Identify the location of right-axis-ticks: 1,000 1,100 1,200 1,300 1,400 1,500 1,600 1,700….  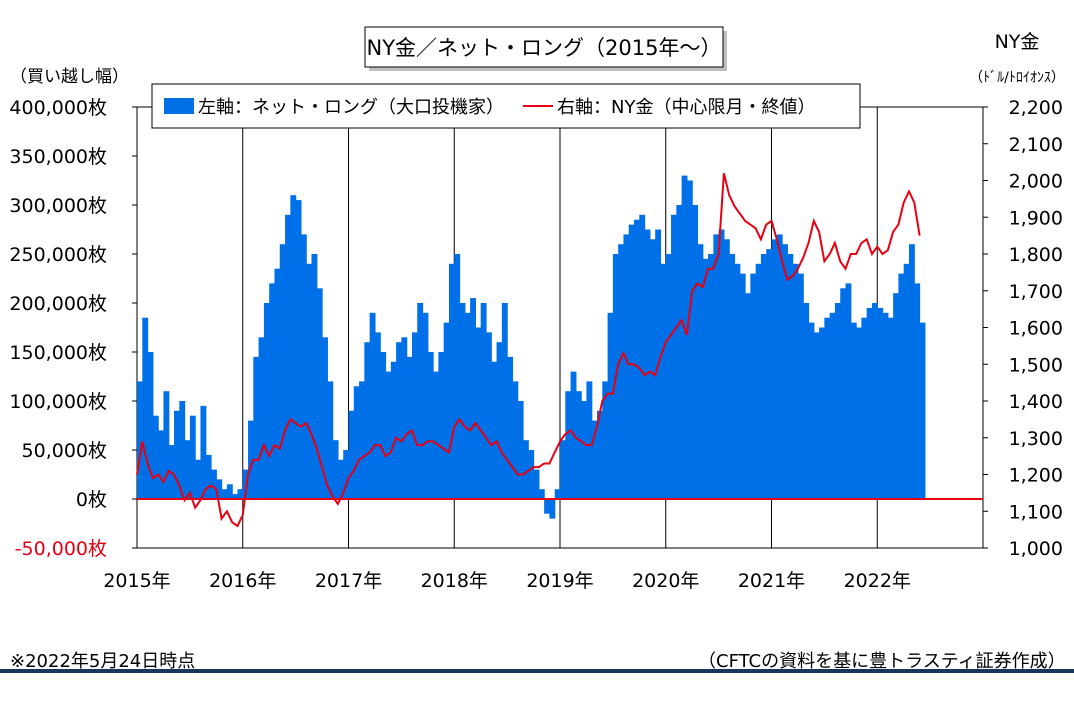
(1023, 328).